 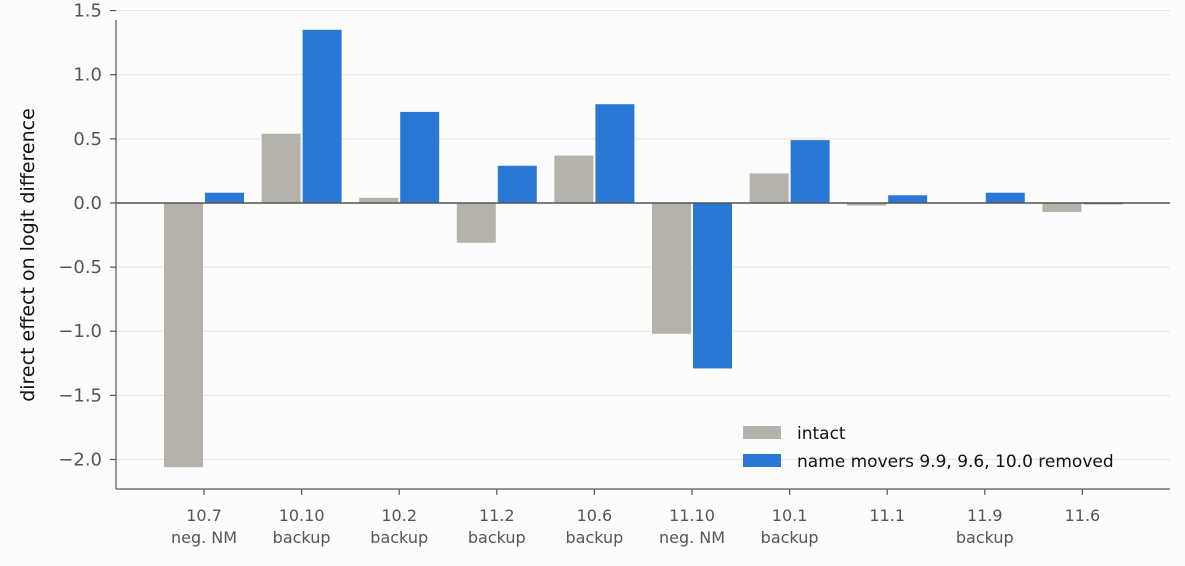 What do you see at coordinates (87, 11) in the screenshot?
I see `y-tick-label: 1.5` at bounding box center [87, 11].